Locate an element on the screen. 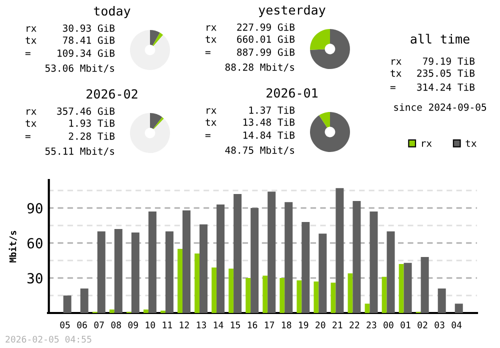 The image size is (500, 348). x-tick-label: 06 is located at coordinates (82, 325).